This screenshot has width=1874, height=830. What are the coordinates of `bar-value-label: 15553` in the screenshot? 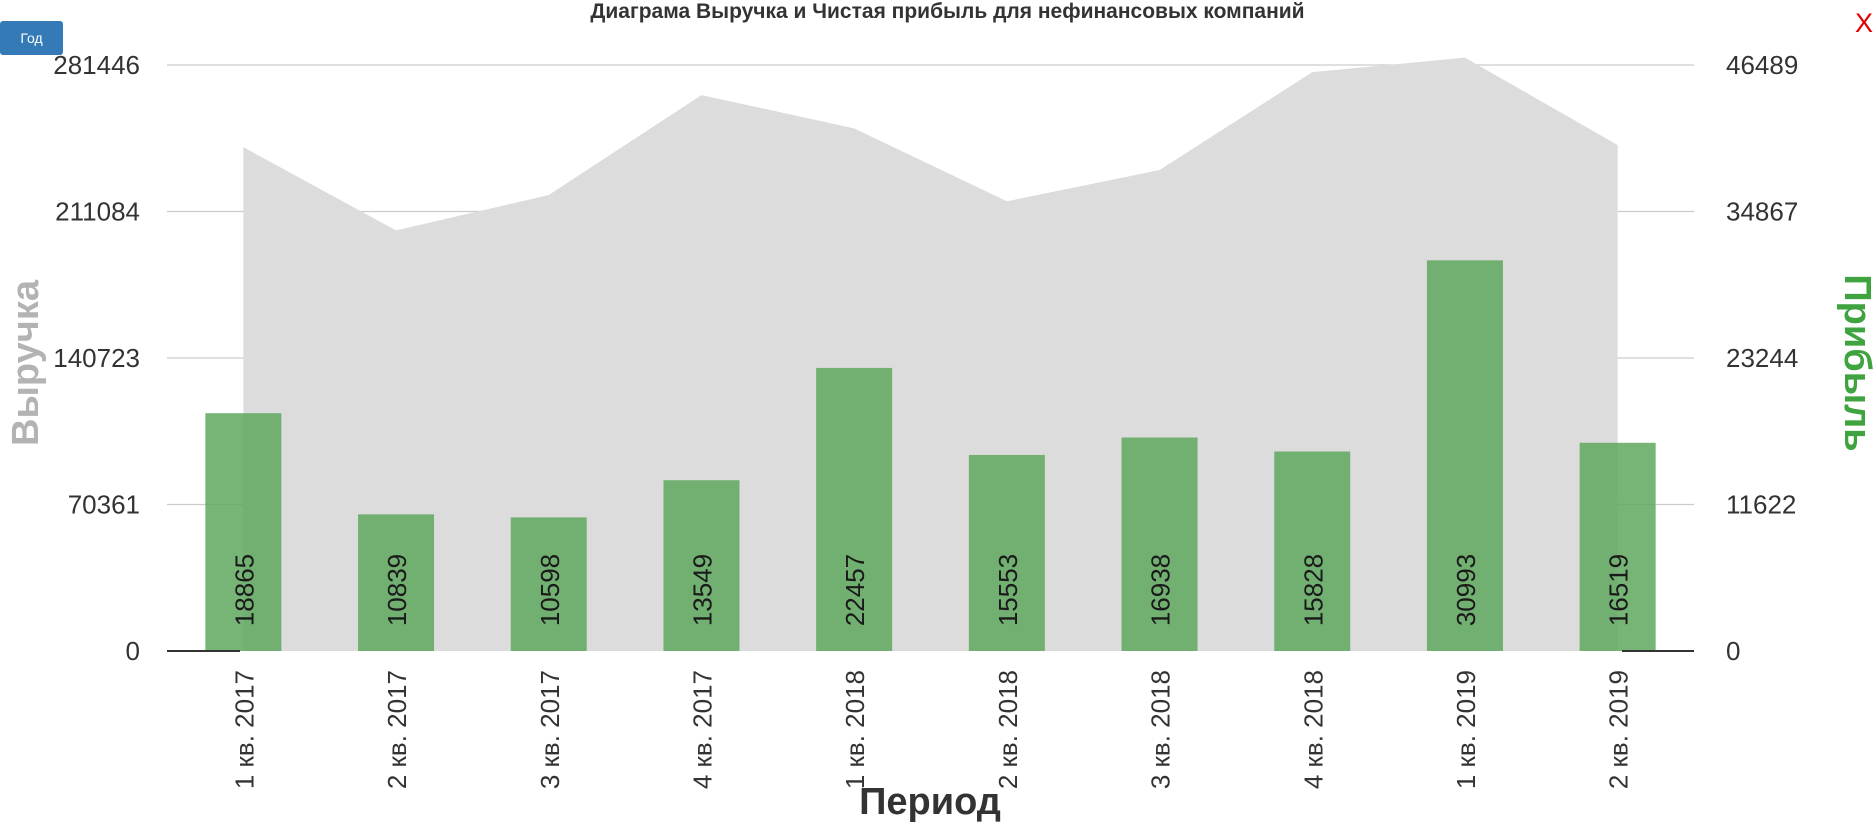 It's located at (1008, 590).